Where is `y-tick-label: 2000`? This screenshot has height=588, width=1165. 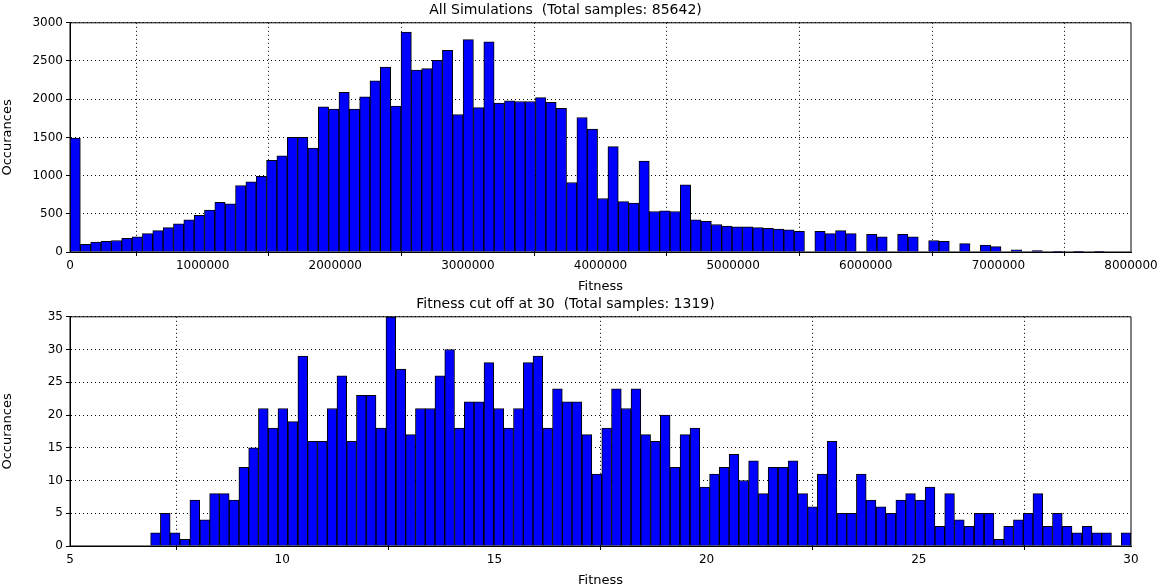 y-tick-label: 2000 is located at coordinates (47, 98).